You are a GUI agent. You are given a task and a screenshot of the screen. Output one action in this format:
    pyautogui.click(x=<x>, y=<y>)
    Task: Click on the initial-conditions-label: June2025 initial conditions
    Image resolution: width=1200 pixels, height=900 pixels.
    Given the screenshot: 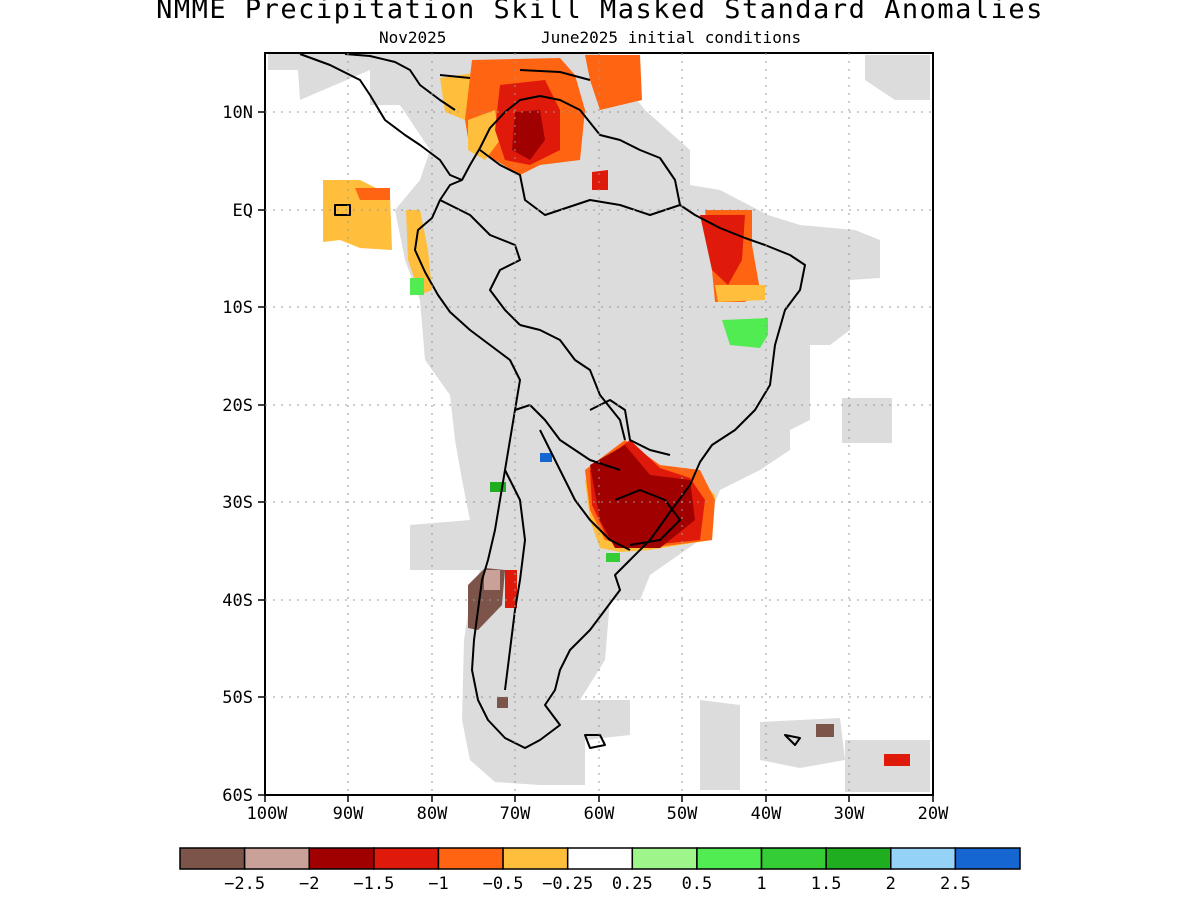 What is the action you would take?
    pyautogui.click(x=671, y=37)
    